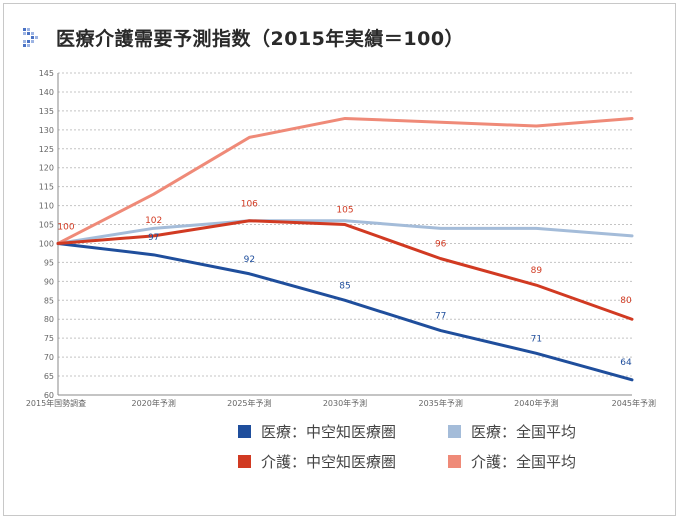 The height and width of the screenshot is (522, 681). Describe the element at coordinates (46, 225) in the screenshot. I see `y-tick-label: 105` at that location.